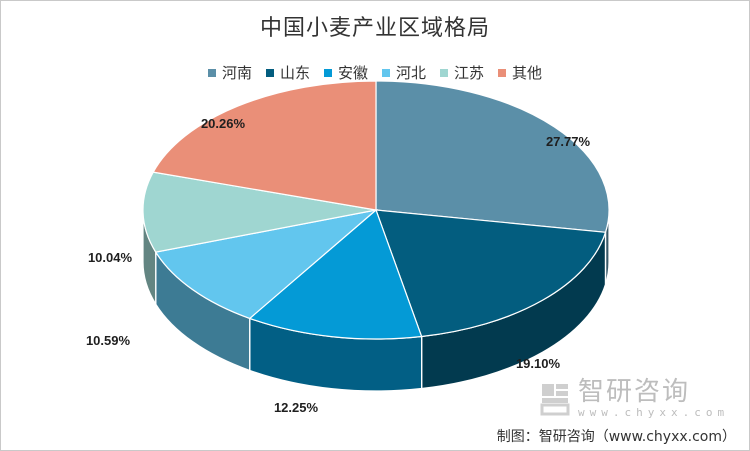 This screenshot has width=750, height=451. I want to click on data-label-anhui: 12.25%, so click(296, 407).